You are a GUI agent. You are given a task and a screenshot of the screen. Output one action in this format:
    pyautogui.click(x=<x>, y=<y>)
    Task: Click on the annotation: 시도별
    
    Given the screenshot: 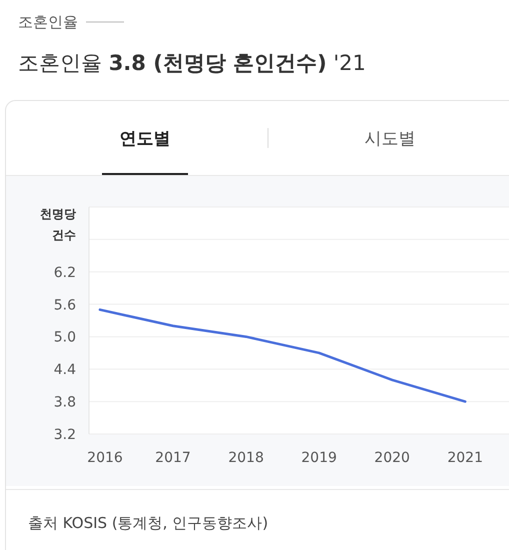 What is the action you would take?
    pyautogui.click(x=390, y=139)
    